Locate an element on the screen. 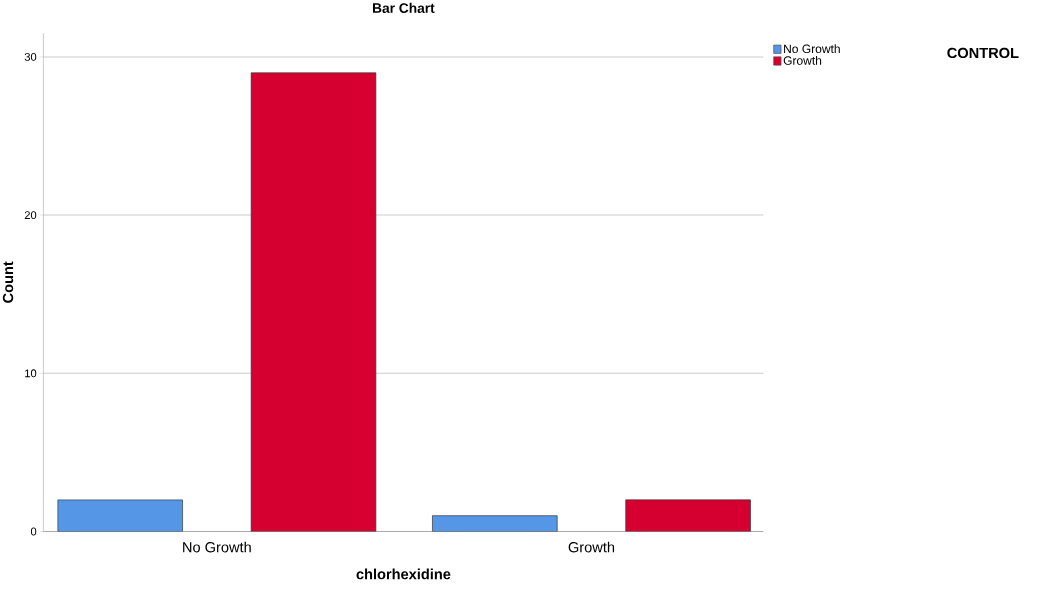 This screenshot has width=1052, height=605. y-tick-label: 20 is located at coordinates (30, 214).